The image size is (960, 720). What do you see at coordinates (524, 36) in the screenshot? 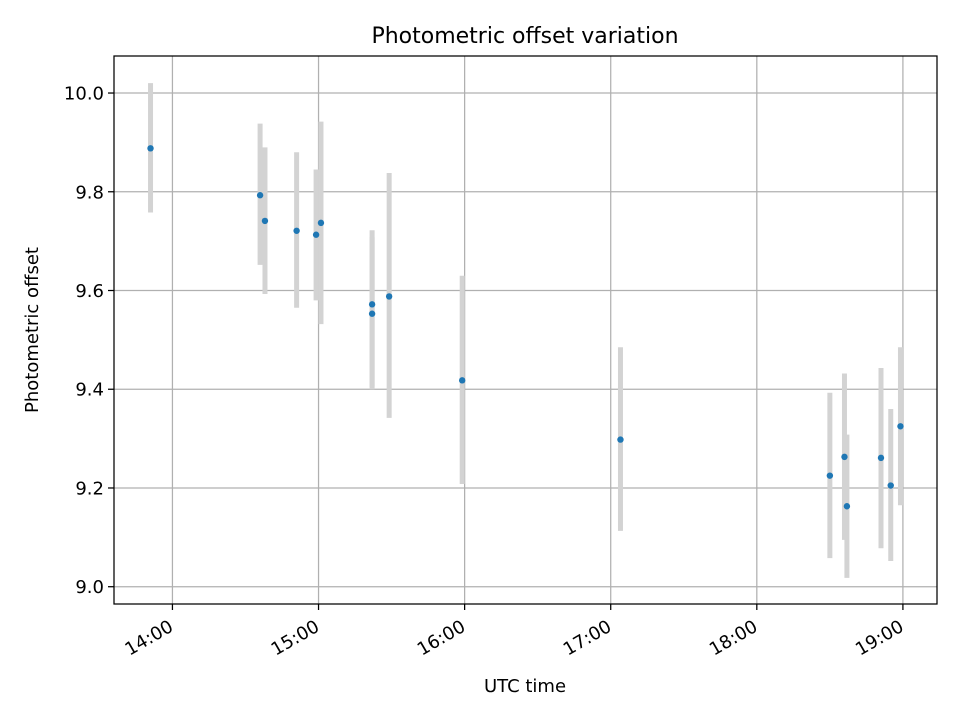
I see `chart-title: Photometric offset variation` at bounding box center [524, 36].